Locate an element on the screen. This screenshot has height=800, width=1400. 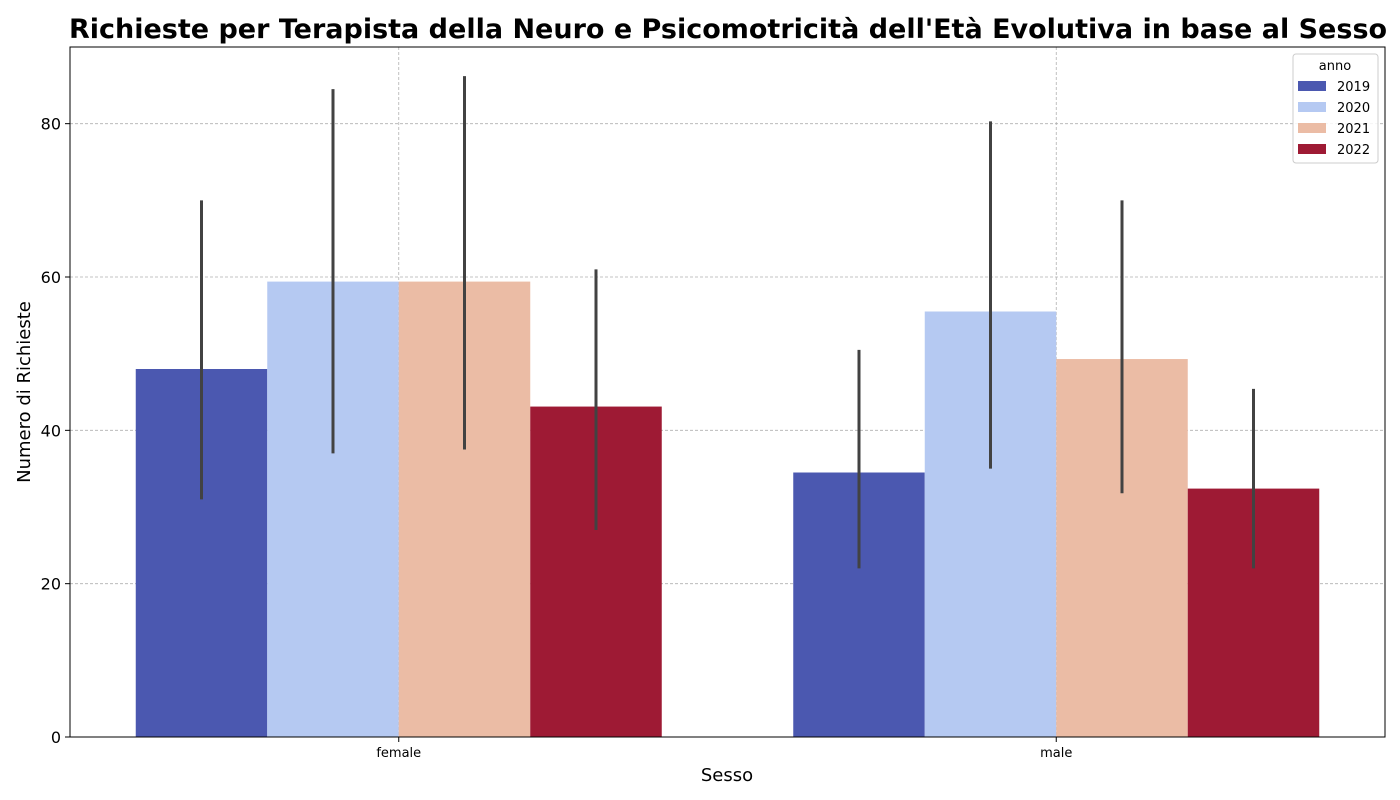
legend-swatch-2020 is located at coordinates (1312, 107).